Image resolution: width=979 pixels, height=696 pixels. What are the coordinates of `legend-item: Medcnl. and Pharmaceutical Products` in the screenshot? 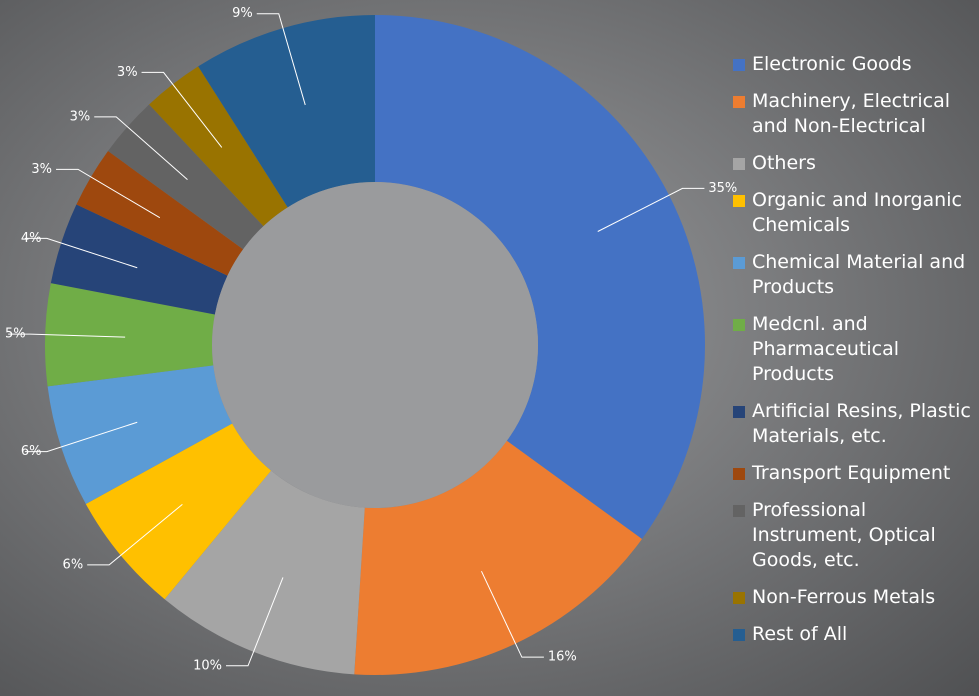 It's located at (856, 349).